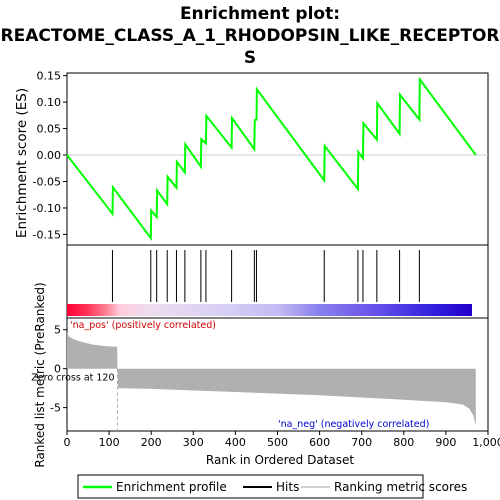 The height and width of the screenshot is (500, 500). I want to click on x-tick-label: 500, so click(277, 442).